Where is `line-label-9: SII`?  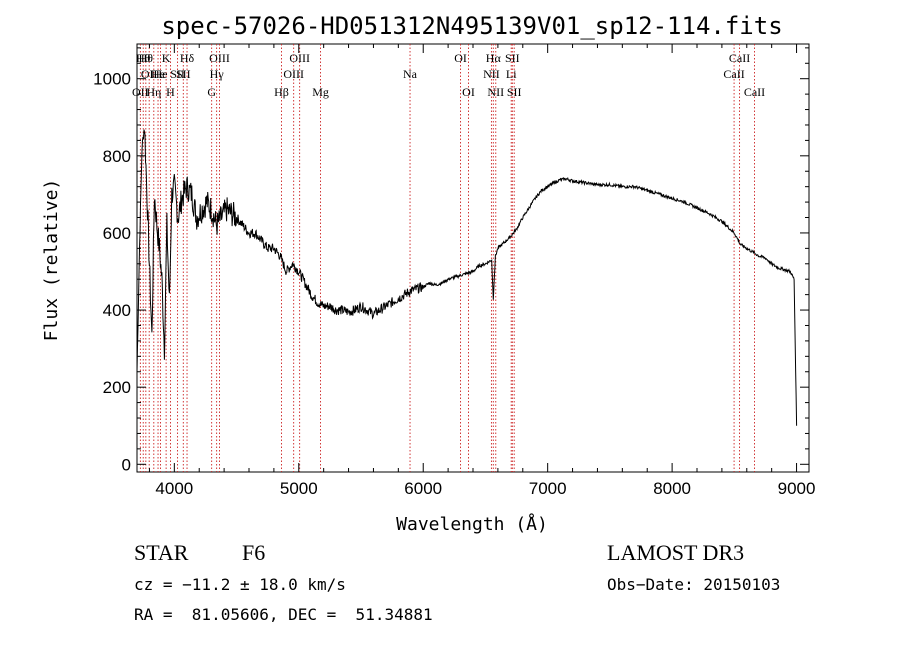
line-label-9: SII is located at coordinates (177, 74).